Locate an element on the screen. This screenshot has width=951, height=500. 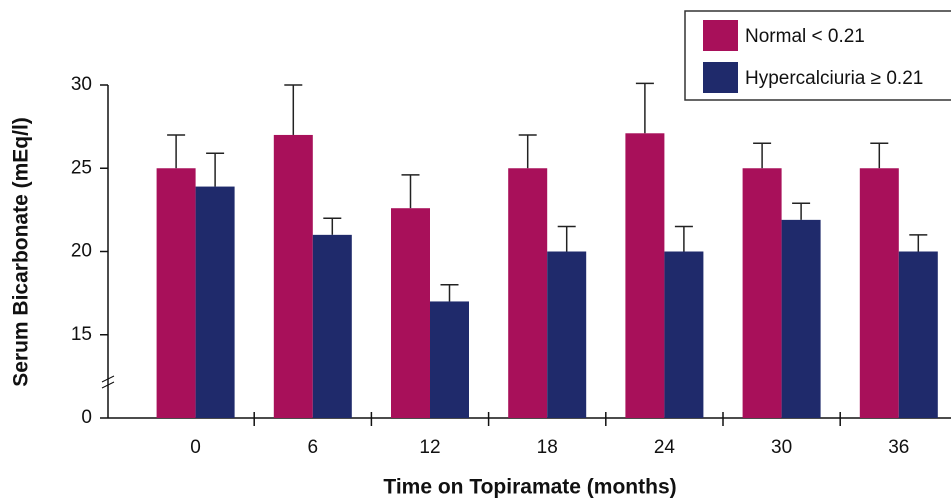
legend-label: Normal < 0.21 is located at coordinates (805, 36).